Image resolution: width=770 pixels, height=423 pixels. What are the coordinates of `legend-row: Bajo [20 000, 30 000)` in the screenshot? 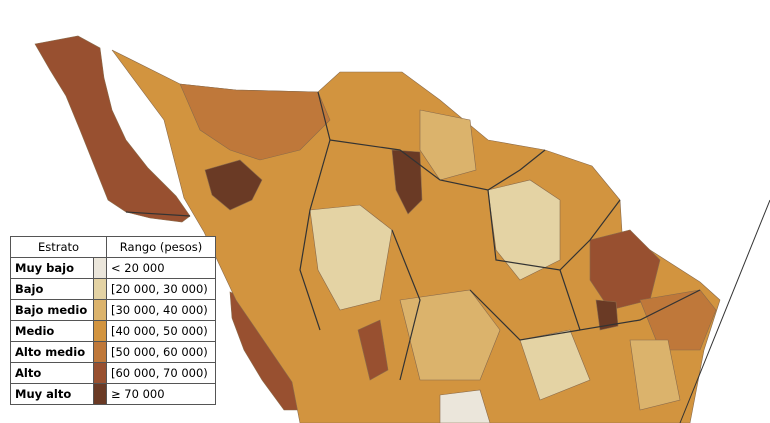 It's located at (113, 289).